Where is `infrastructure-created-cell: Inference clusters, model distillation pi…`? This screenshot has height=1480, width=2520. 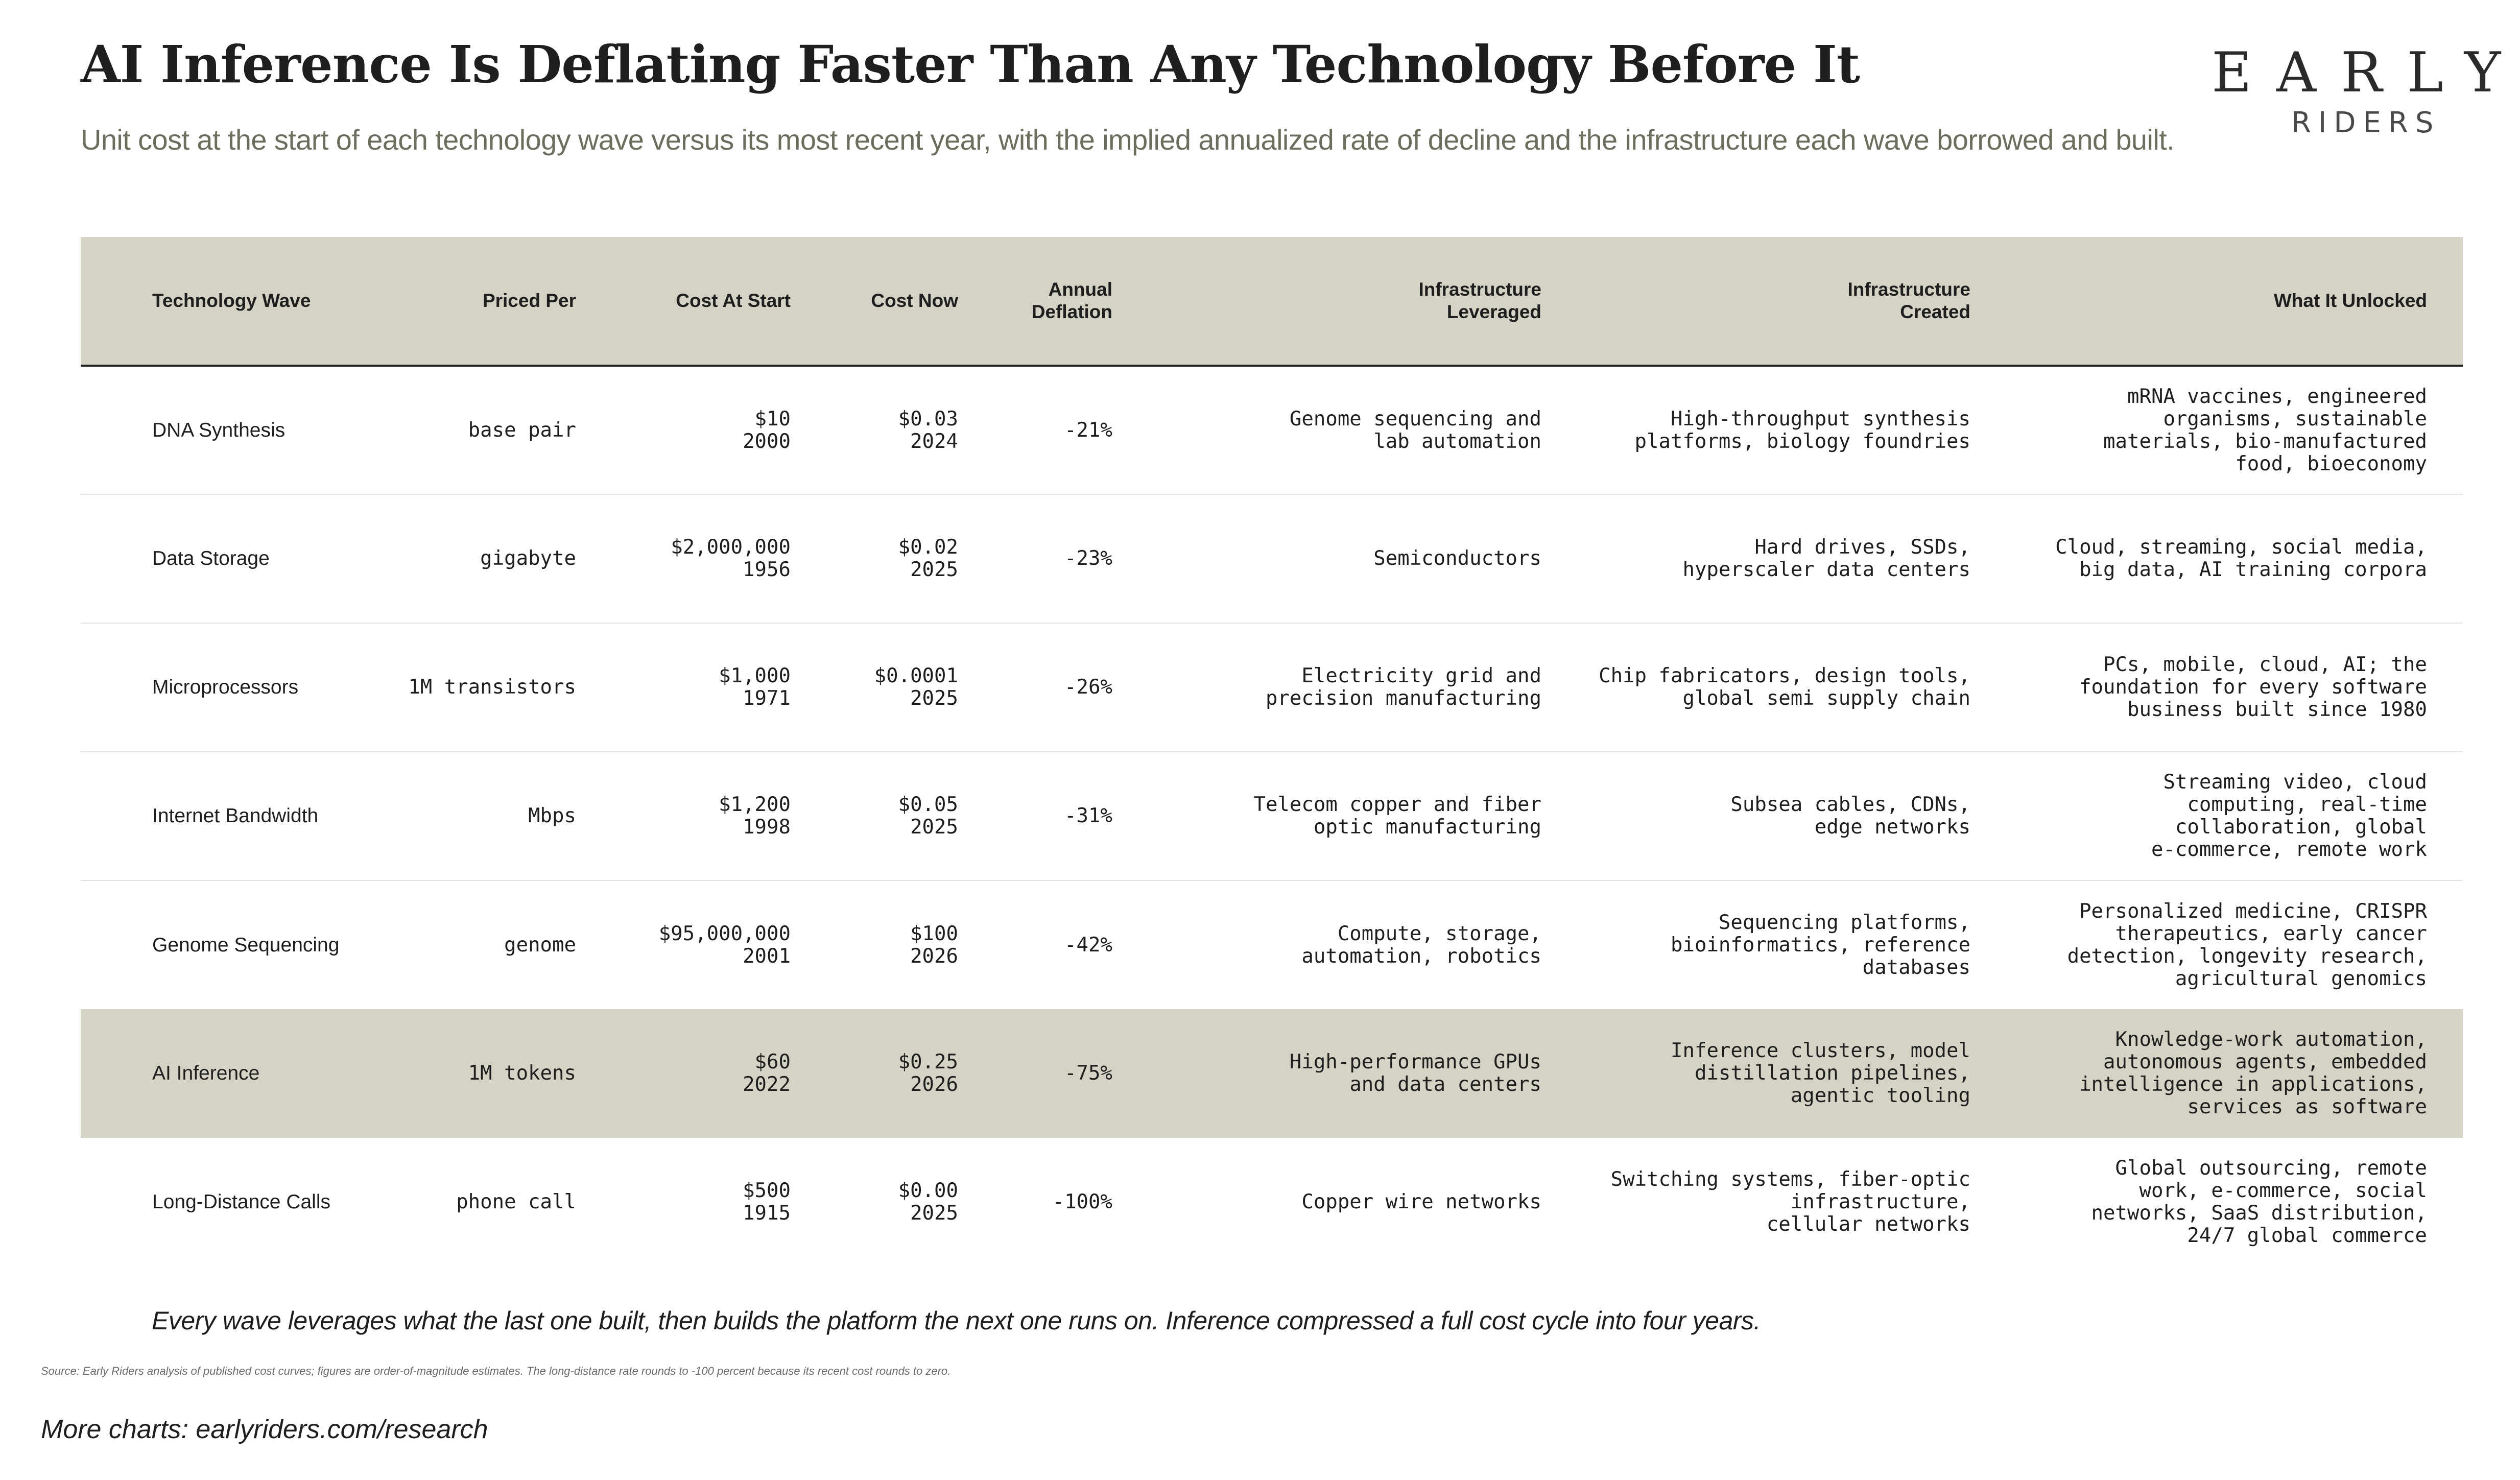 infrastructure-created-cell: Inference clusters, model distillation pi… is located at coordinates (1755, 1073).